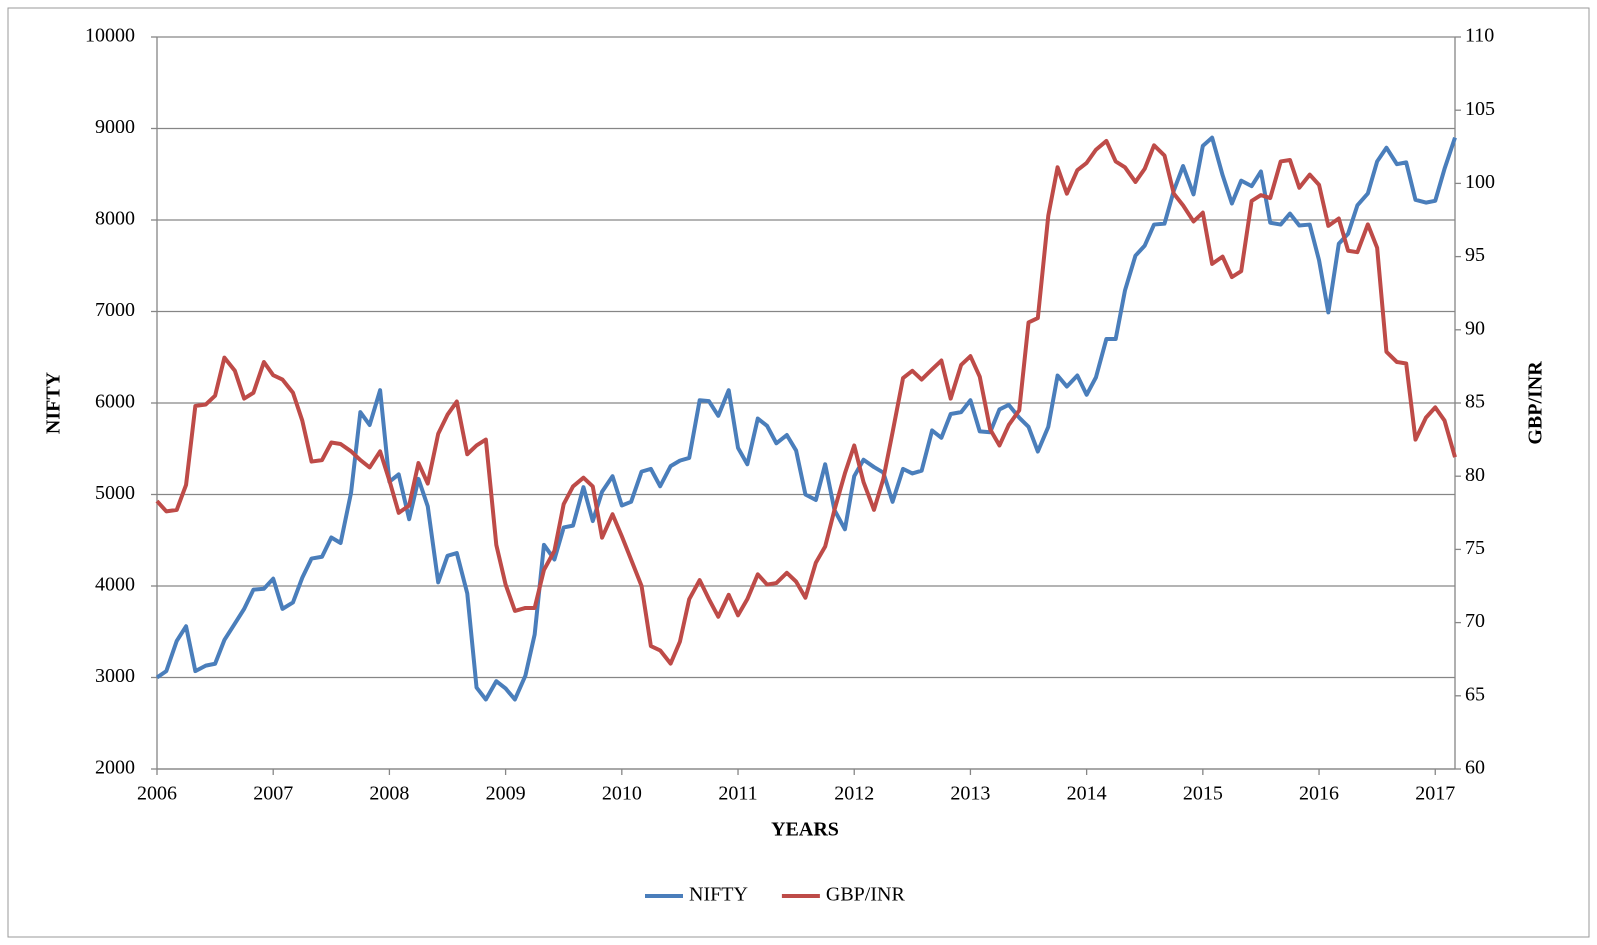  What do you see at coordinates (1536, 403) in the screenshot?
I see `y2-axis-title: GBP/INR` at bounding box center [1536, 403].